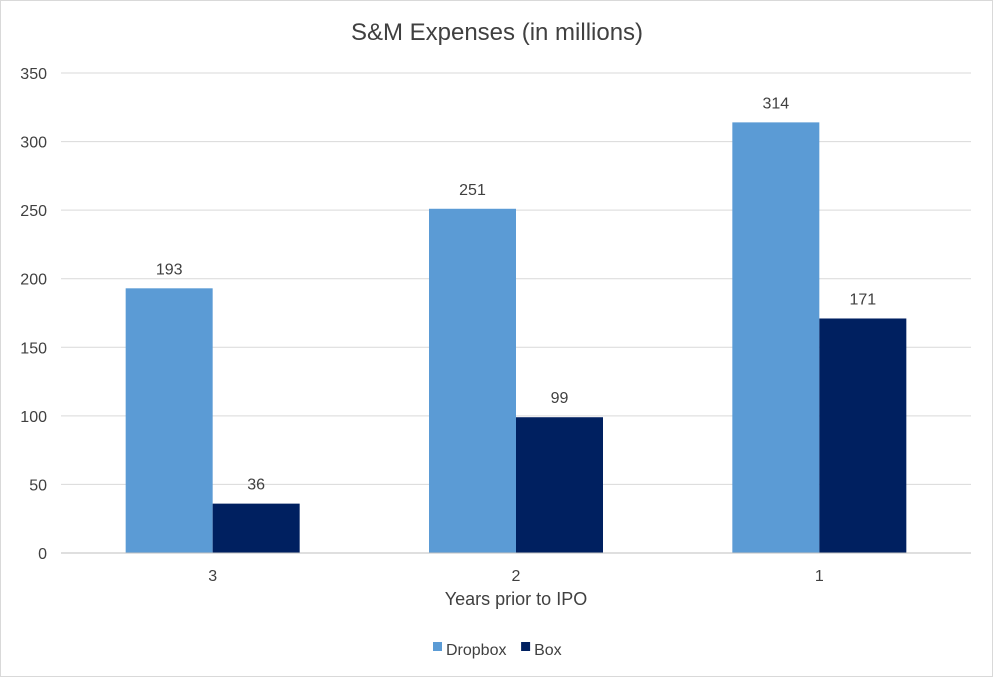 This screenshot has width=993, height=677. I want to click on y-tick-label: 350, so click(33, 74).